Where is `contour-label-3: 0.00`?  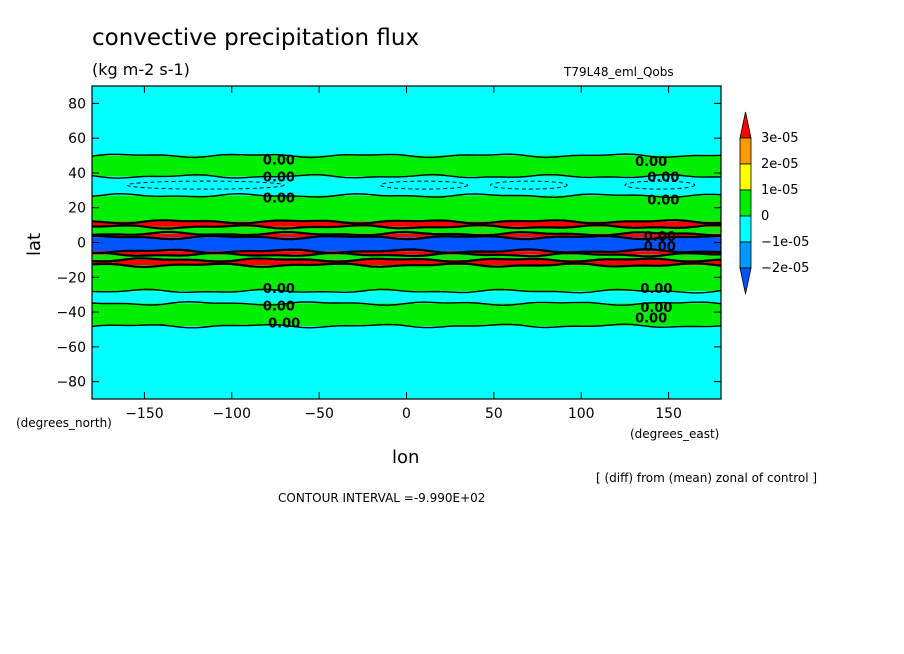 contour-label-3: 0.00 is located at coordinates (663, 178).